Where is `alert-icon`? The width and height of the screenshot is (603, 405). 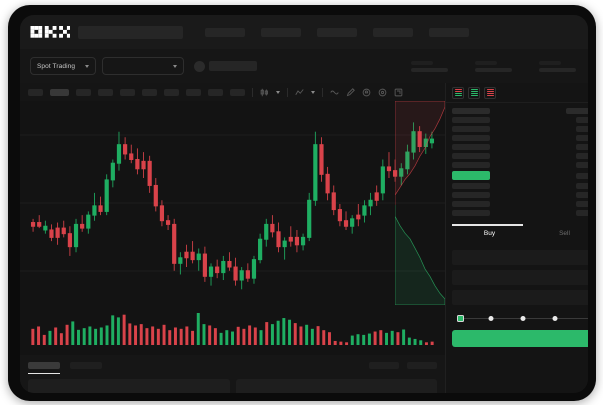
alert-icon is located at coordinates (366, 92).